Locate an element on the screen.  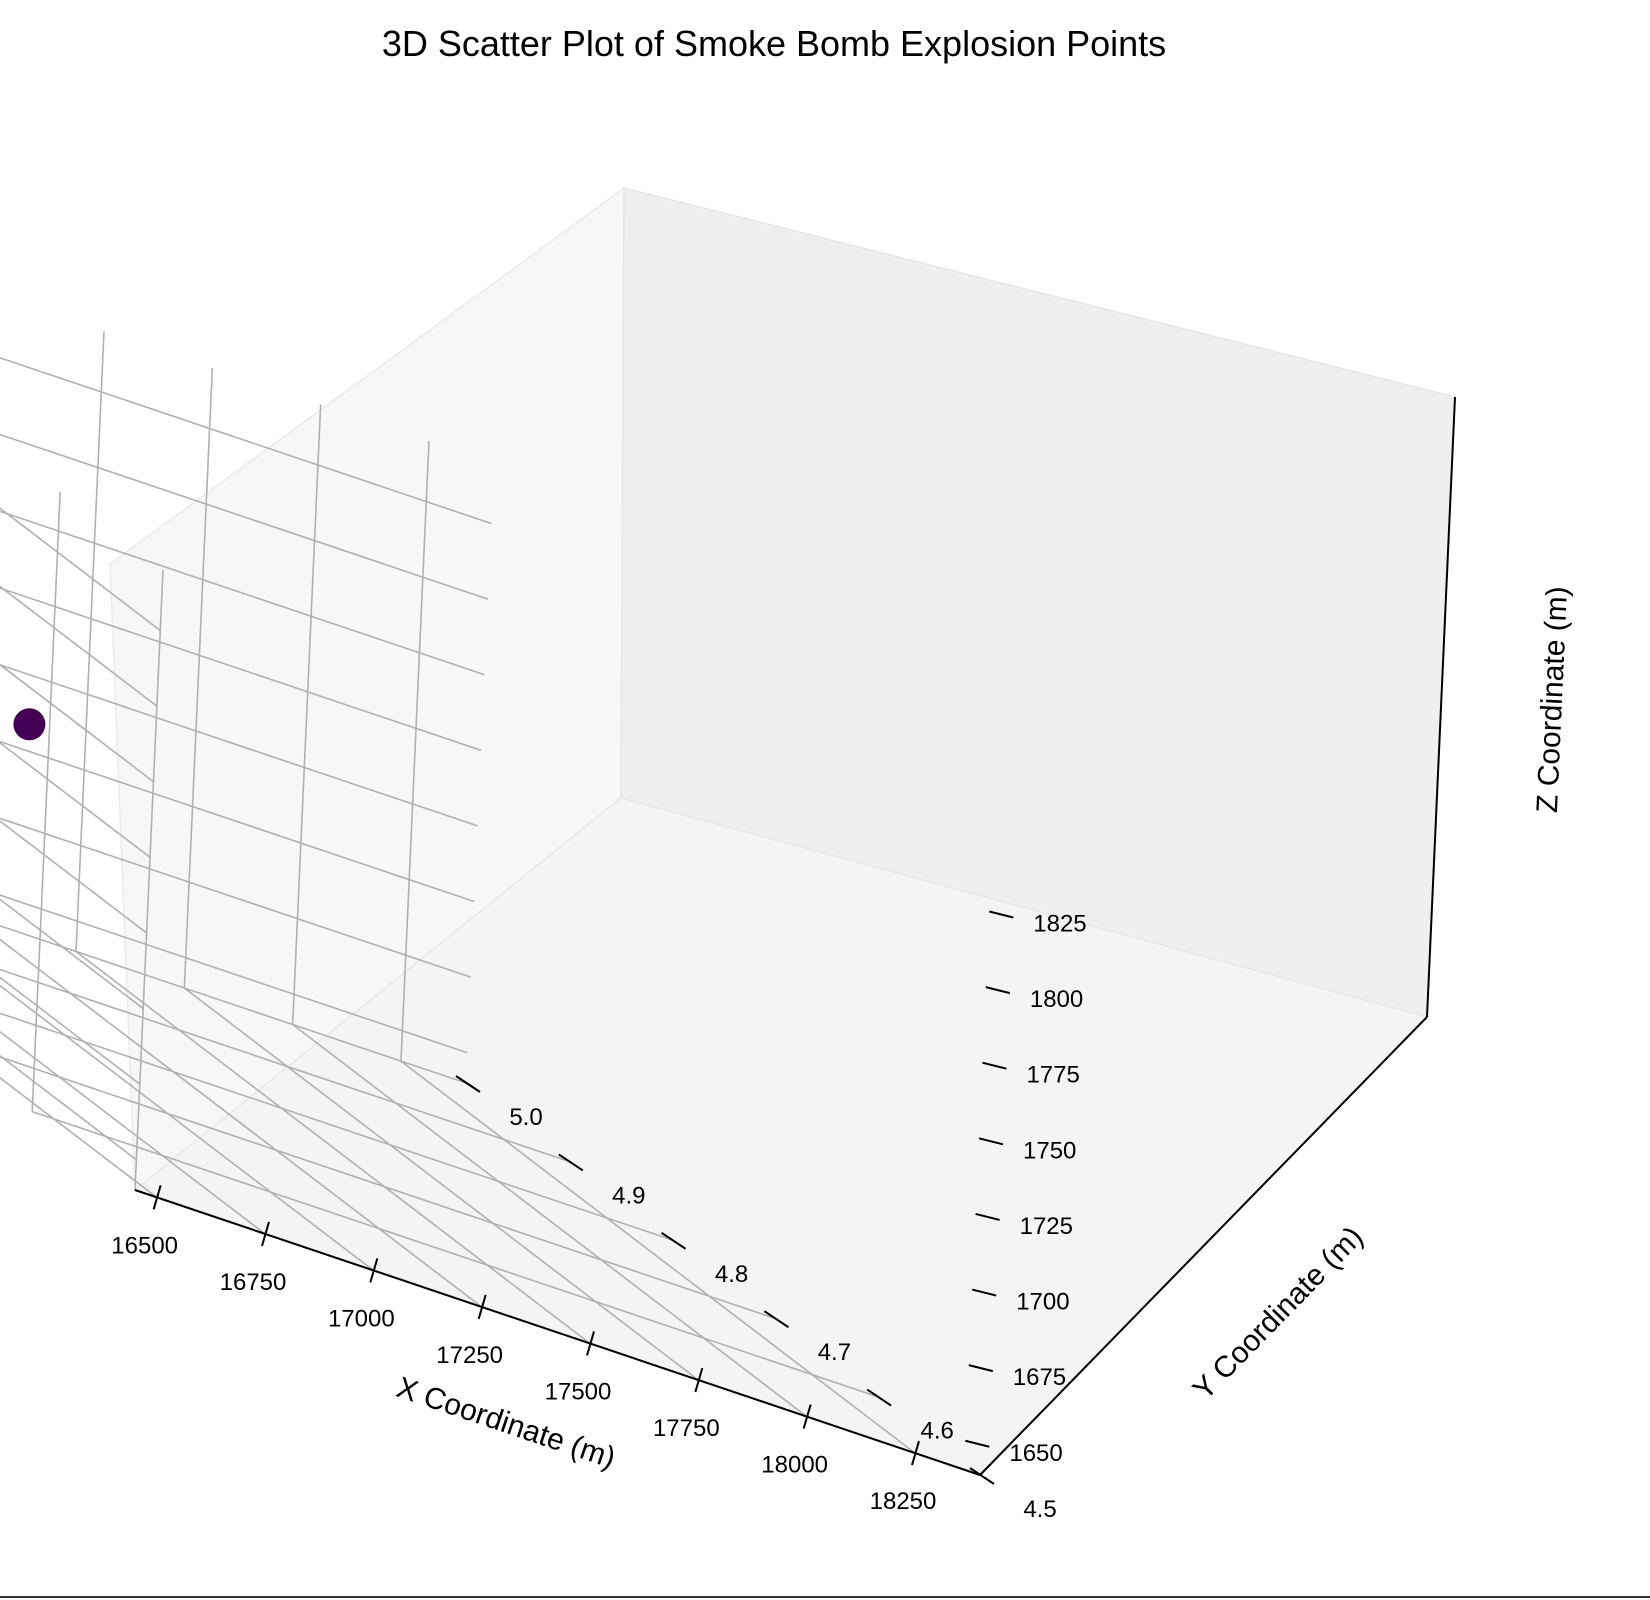
x-tick-label: 17000 is located at coordinates (361, 1318).